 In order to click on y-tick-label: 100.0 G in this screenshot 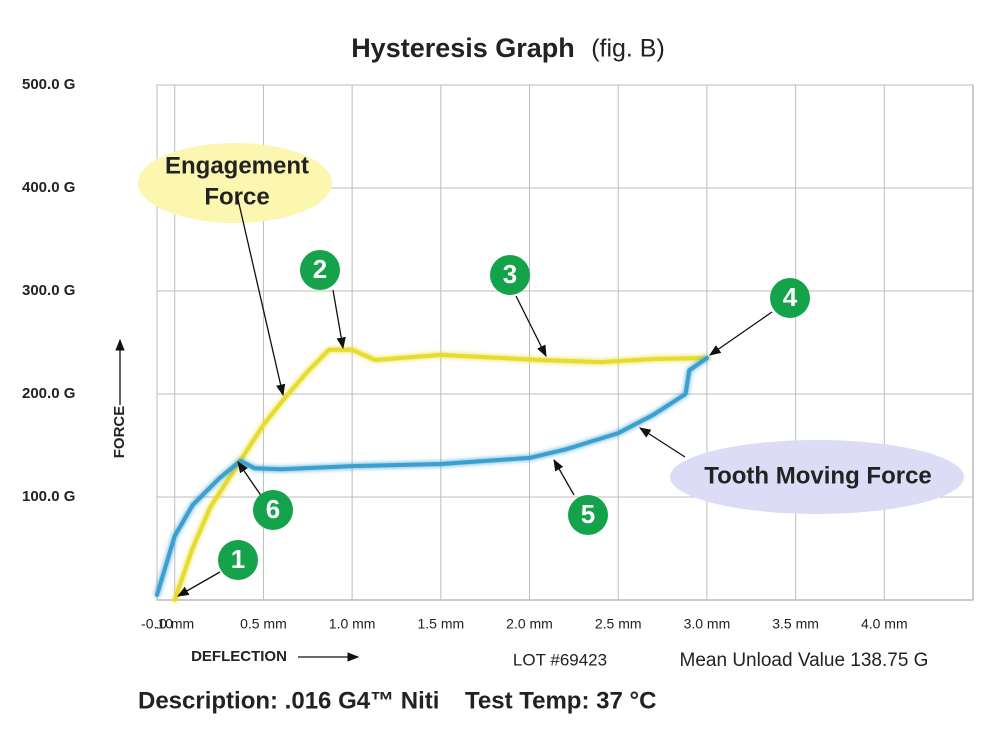, I will do `click(48, 496)`.